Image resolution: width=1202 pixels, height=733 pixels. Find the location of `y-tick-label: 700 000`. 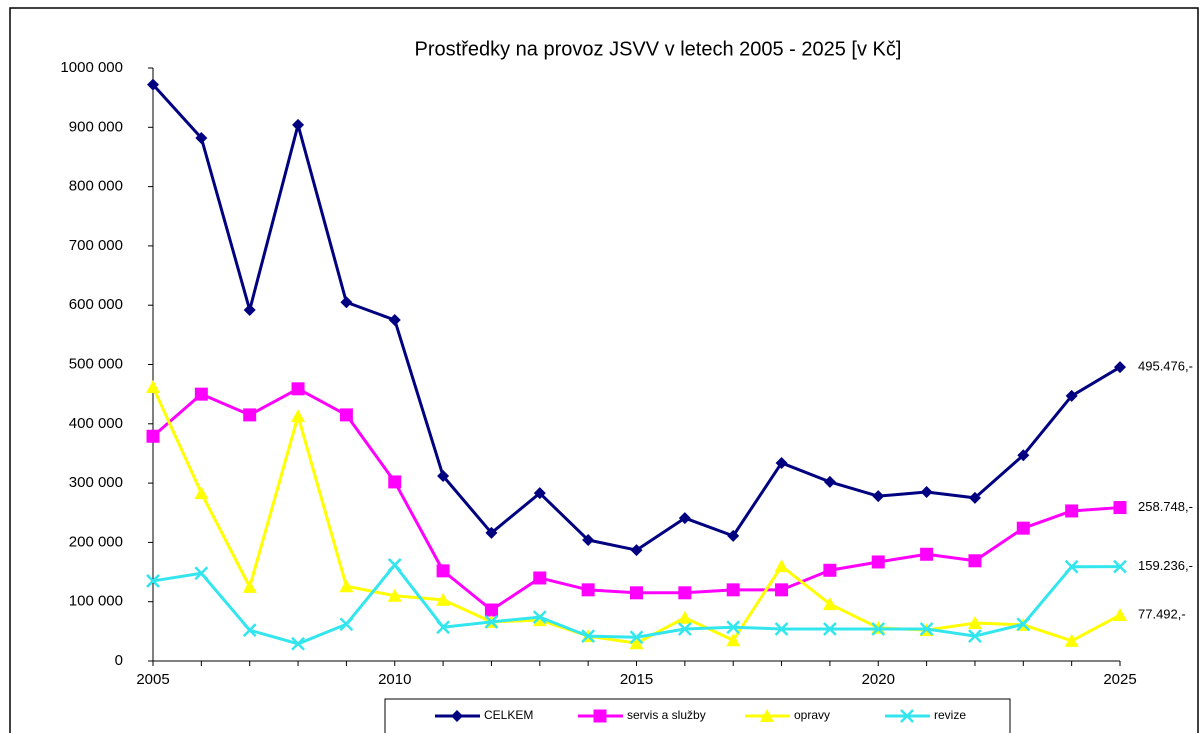

y-tick-label: 700 000 is located at coordinates (96, 245).